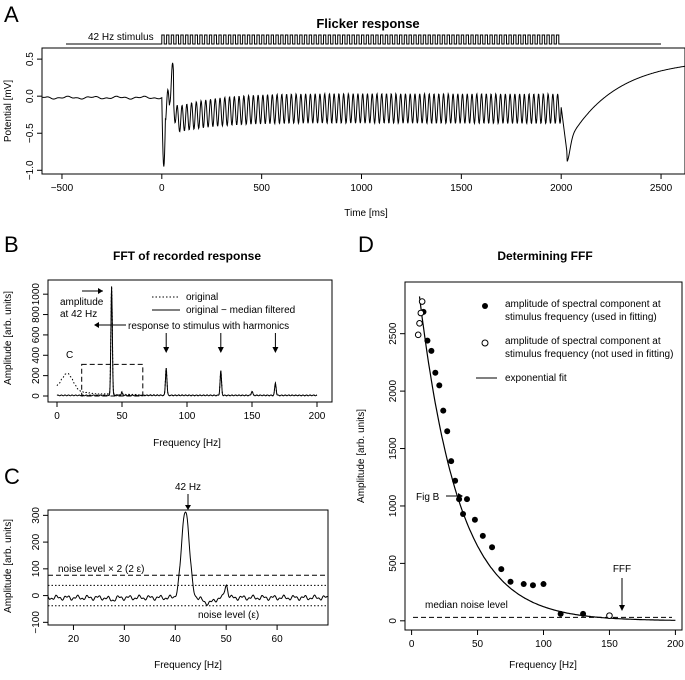 The height and width of the screenshot is (680, 685). I want to click on panel-d-xtick-label-4: 200, so click(675, 644).